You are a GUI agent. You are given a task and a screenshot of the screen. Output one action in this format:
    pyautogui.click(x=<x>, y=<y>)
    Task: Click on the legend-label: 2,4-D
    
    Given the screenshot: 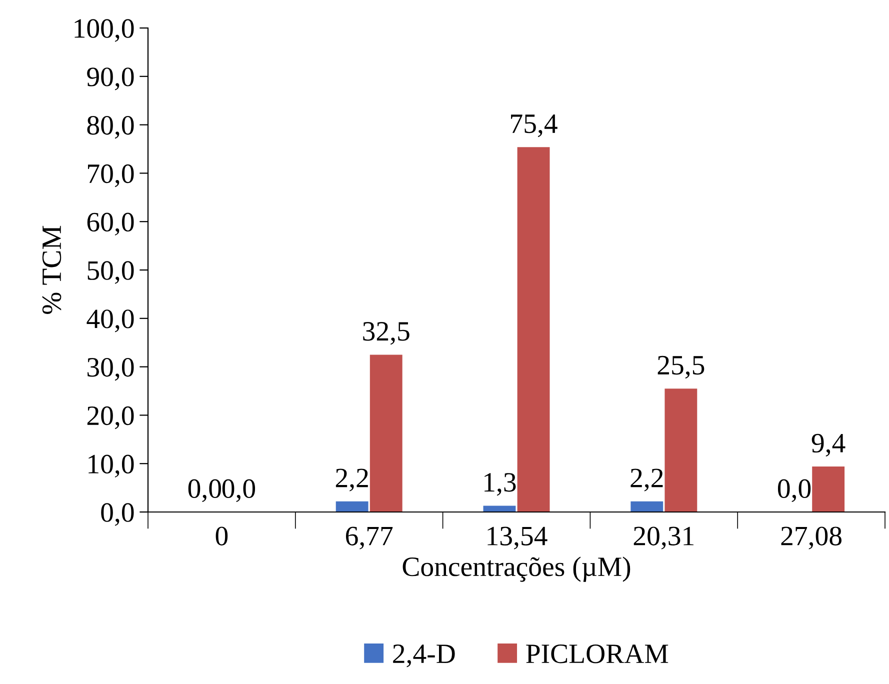 What is the action you would take?
    pyautogui.click(x=424, y=656)
    